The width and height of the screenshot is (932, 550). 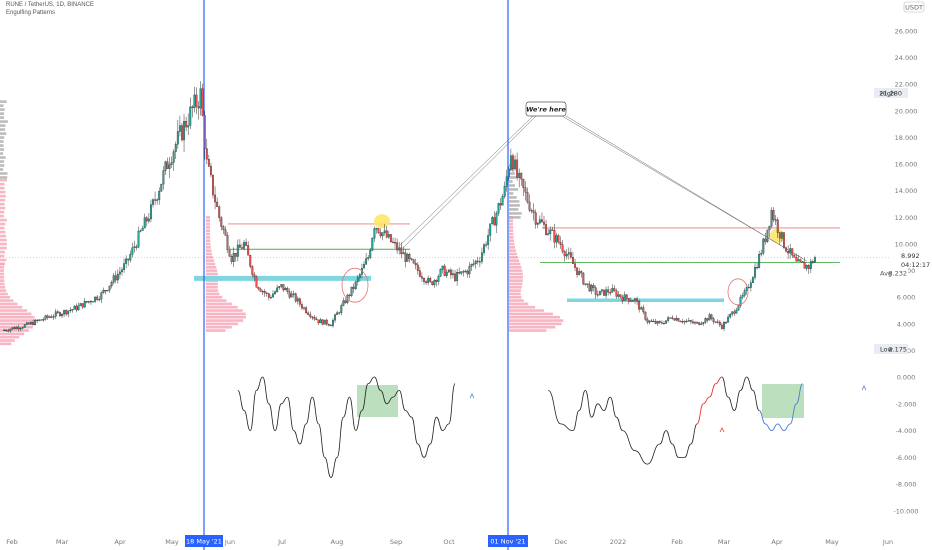 What do you see at coordinates (914, 7) in the screenshot?
I see `currency-badge: USDT` at bounding box center [914, 7].